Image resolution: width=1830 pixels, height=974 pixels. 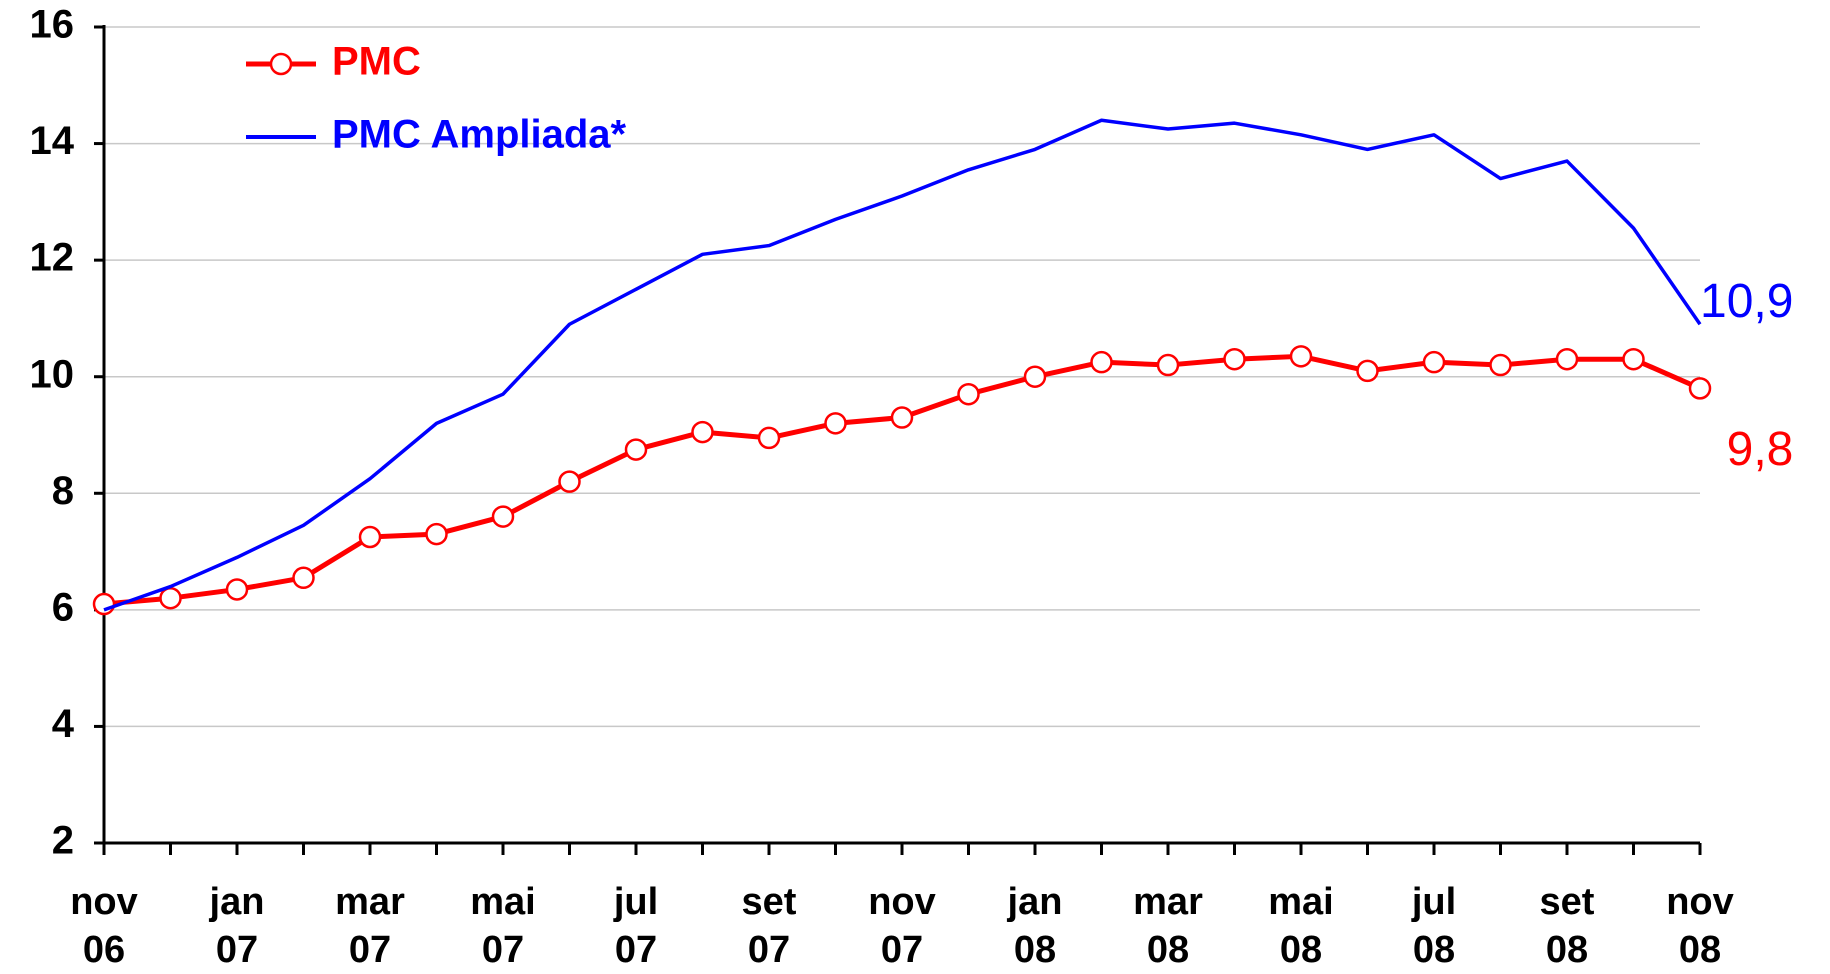 What do you see at coordinates (1746, 301) in the screenshot?
I see `data-label: 10,9` at bounding box center [1746, 301].